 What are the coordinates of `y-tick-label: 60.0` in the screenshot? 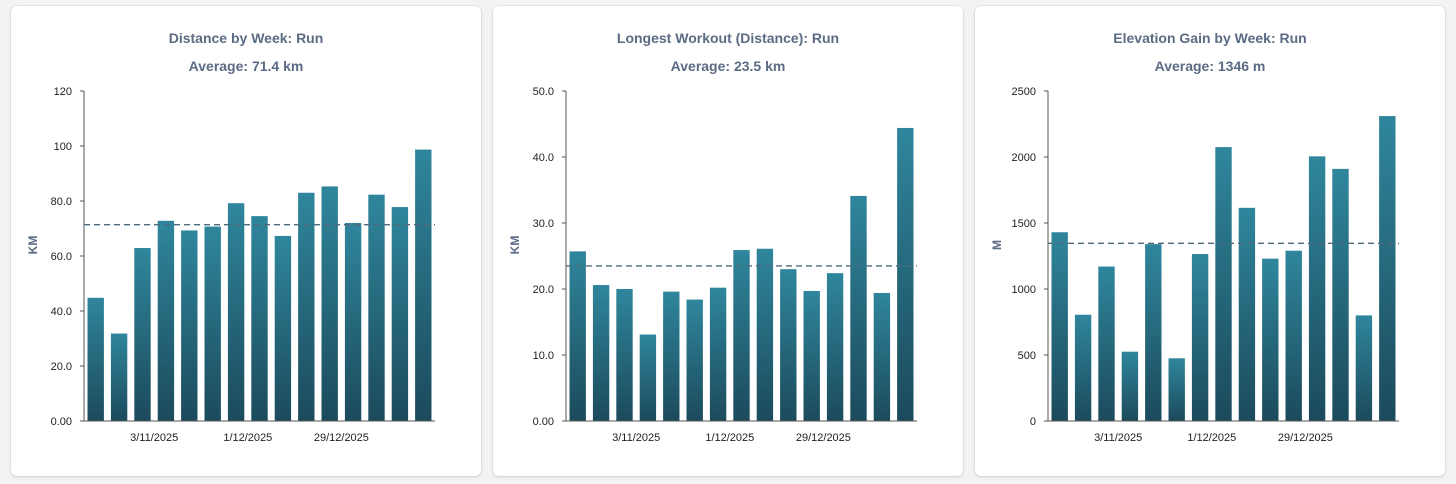 It's located at (61, 257).